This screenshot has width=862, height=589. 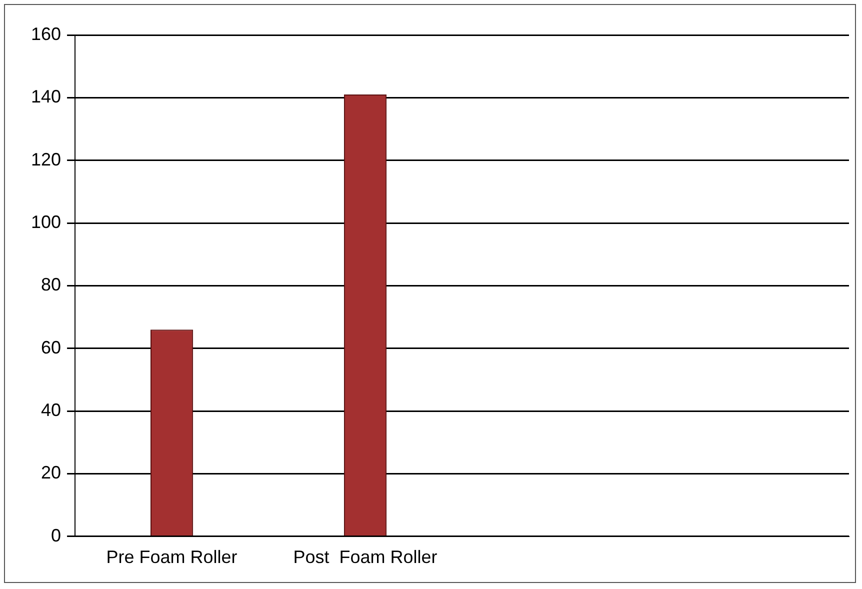 What do you see at coordinates (51, 284) in the screenshot?
I see `y-tick-label: 80` at bounding box center [51, 284].